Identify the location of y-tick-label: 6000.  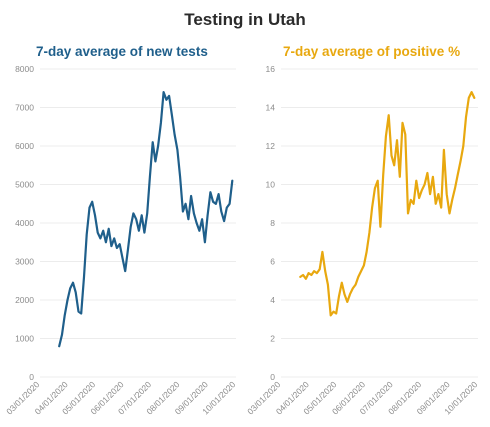
(24, 146).